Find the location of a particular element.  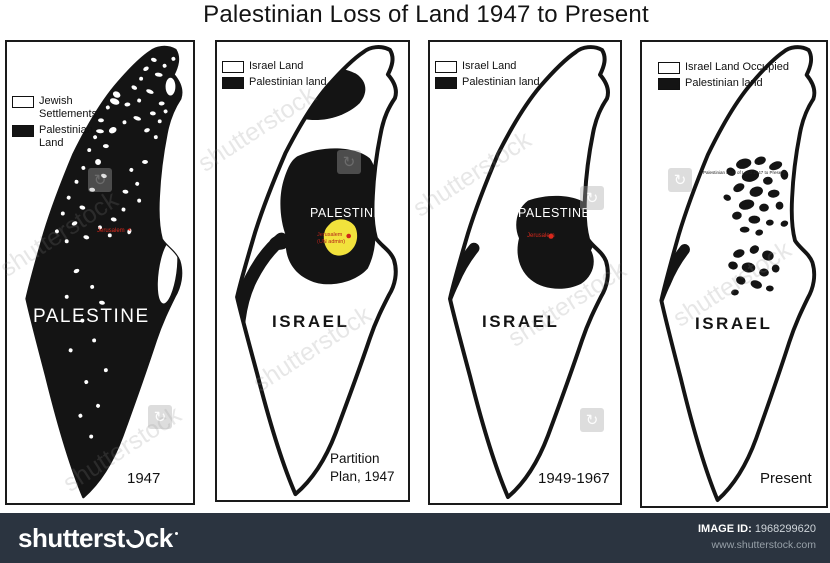

legend-item-israel-land-occupied: Israel Land Occupied is located at coordinates (723, 67).